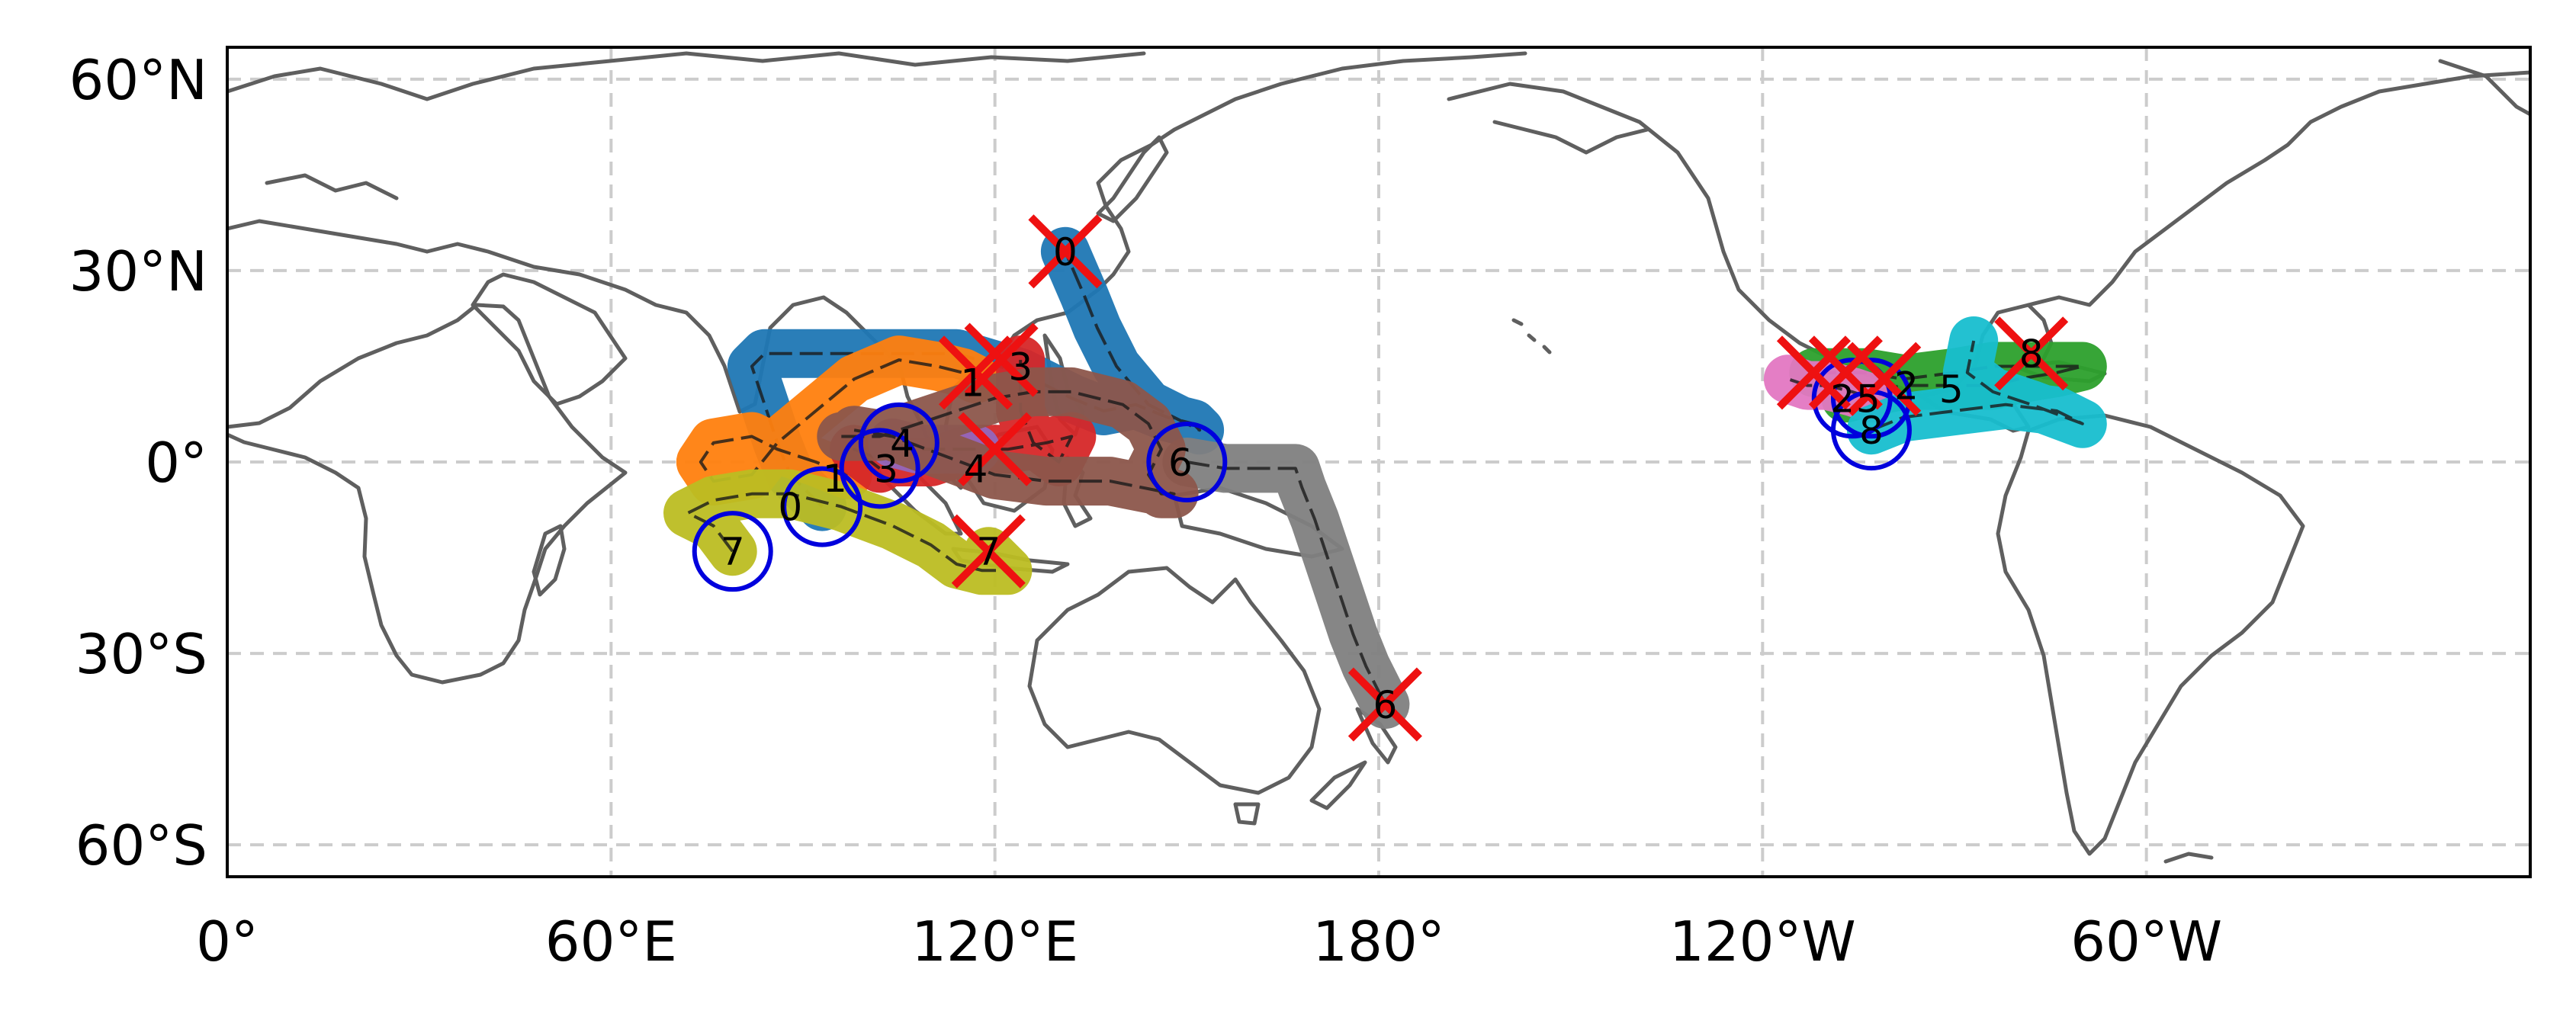 This screenshot has width=2576, height=1017. I want to click on track-end-label: 8, so click(2031, 354).